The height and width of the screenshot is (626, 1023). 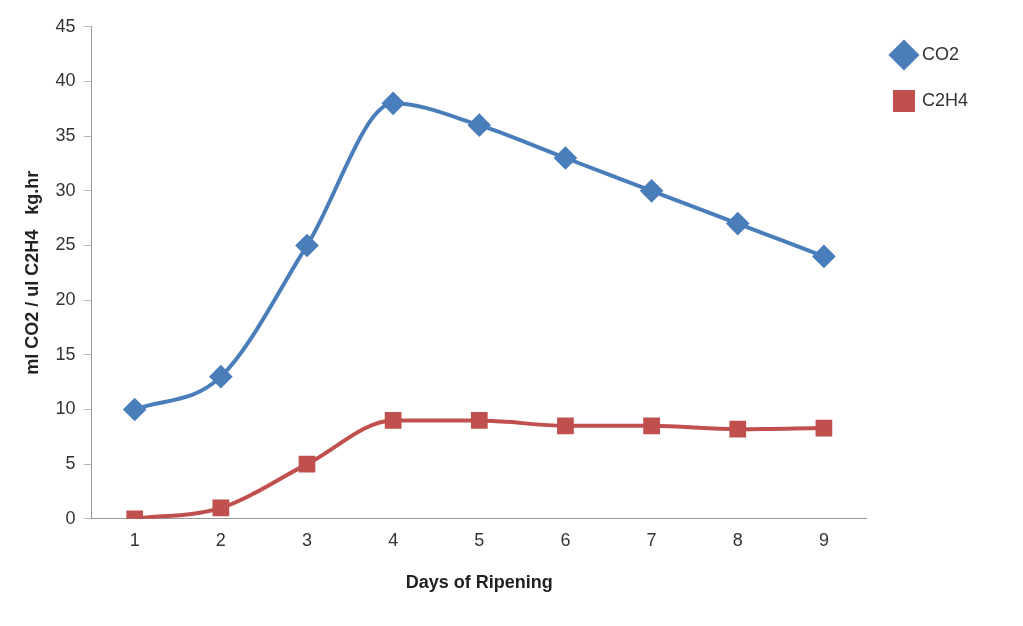 What do you see at coordinates (65, 80) in the screenshot?
I see `y-tick-label: 40` at bounding box center [65, 80].